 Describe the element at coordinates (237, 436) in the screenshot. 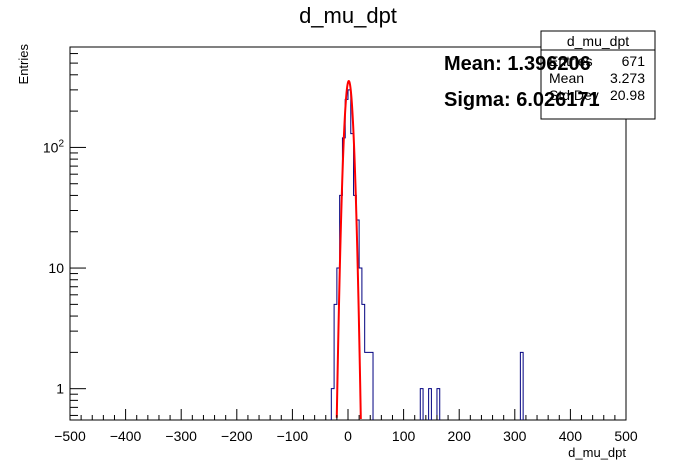

I see `x-tick-label: −200` at that location.